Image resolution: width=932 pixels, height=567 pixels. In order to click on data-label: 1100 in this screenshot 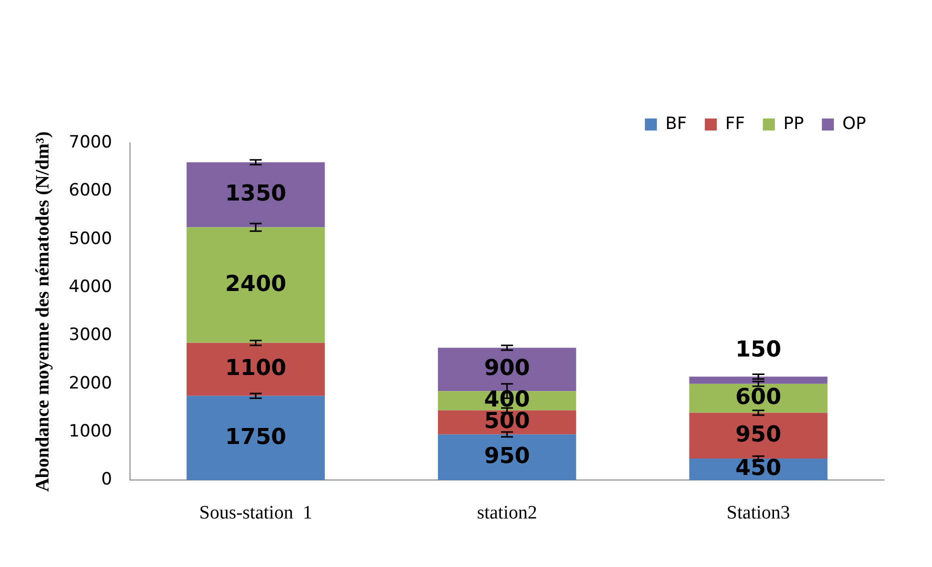, I will do `click(255, 369)`.